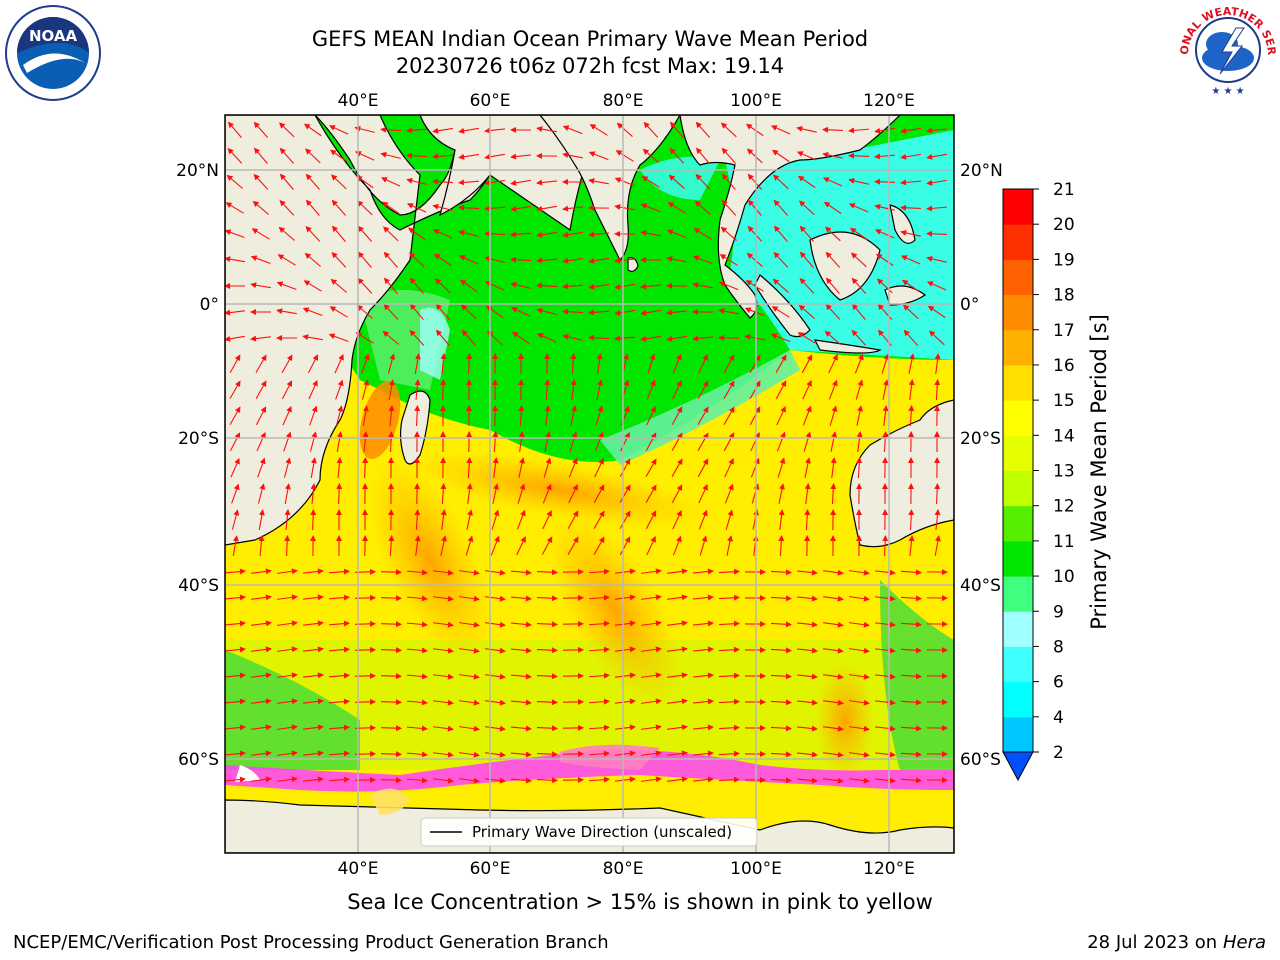  I want to click on colorbar-tick-label: 20, so click(1064, 225).